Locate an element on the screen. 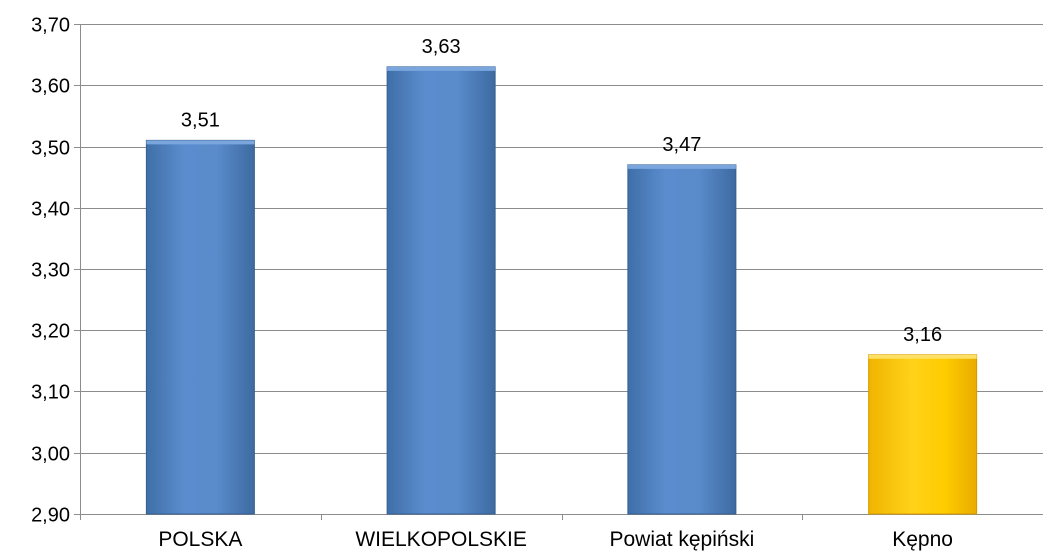 The width and height of the screenshot is (1043, 557). y-axis-tick-labels: 2,90 3,00 3,10 3,20 3,30 3,40 3,50 3,60 3,70 is located at coordinates (50, 271).